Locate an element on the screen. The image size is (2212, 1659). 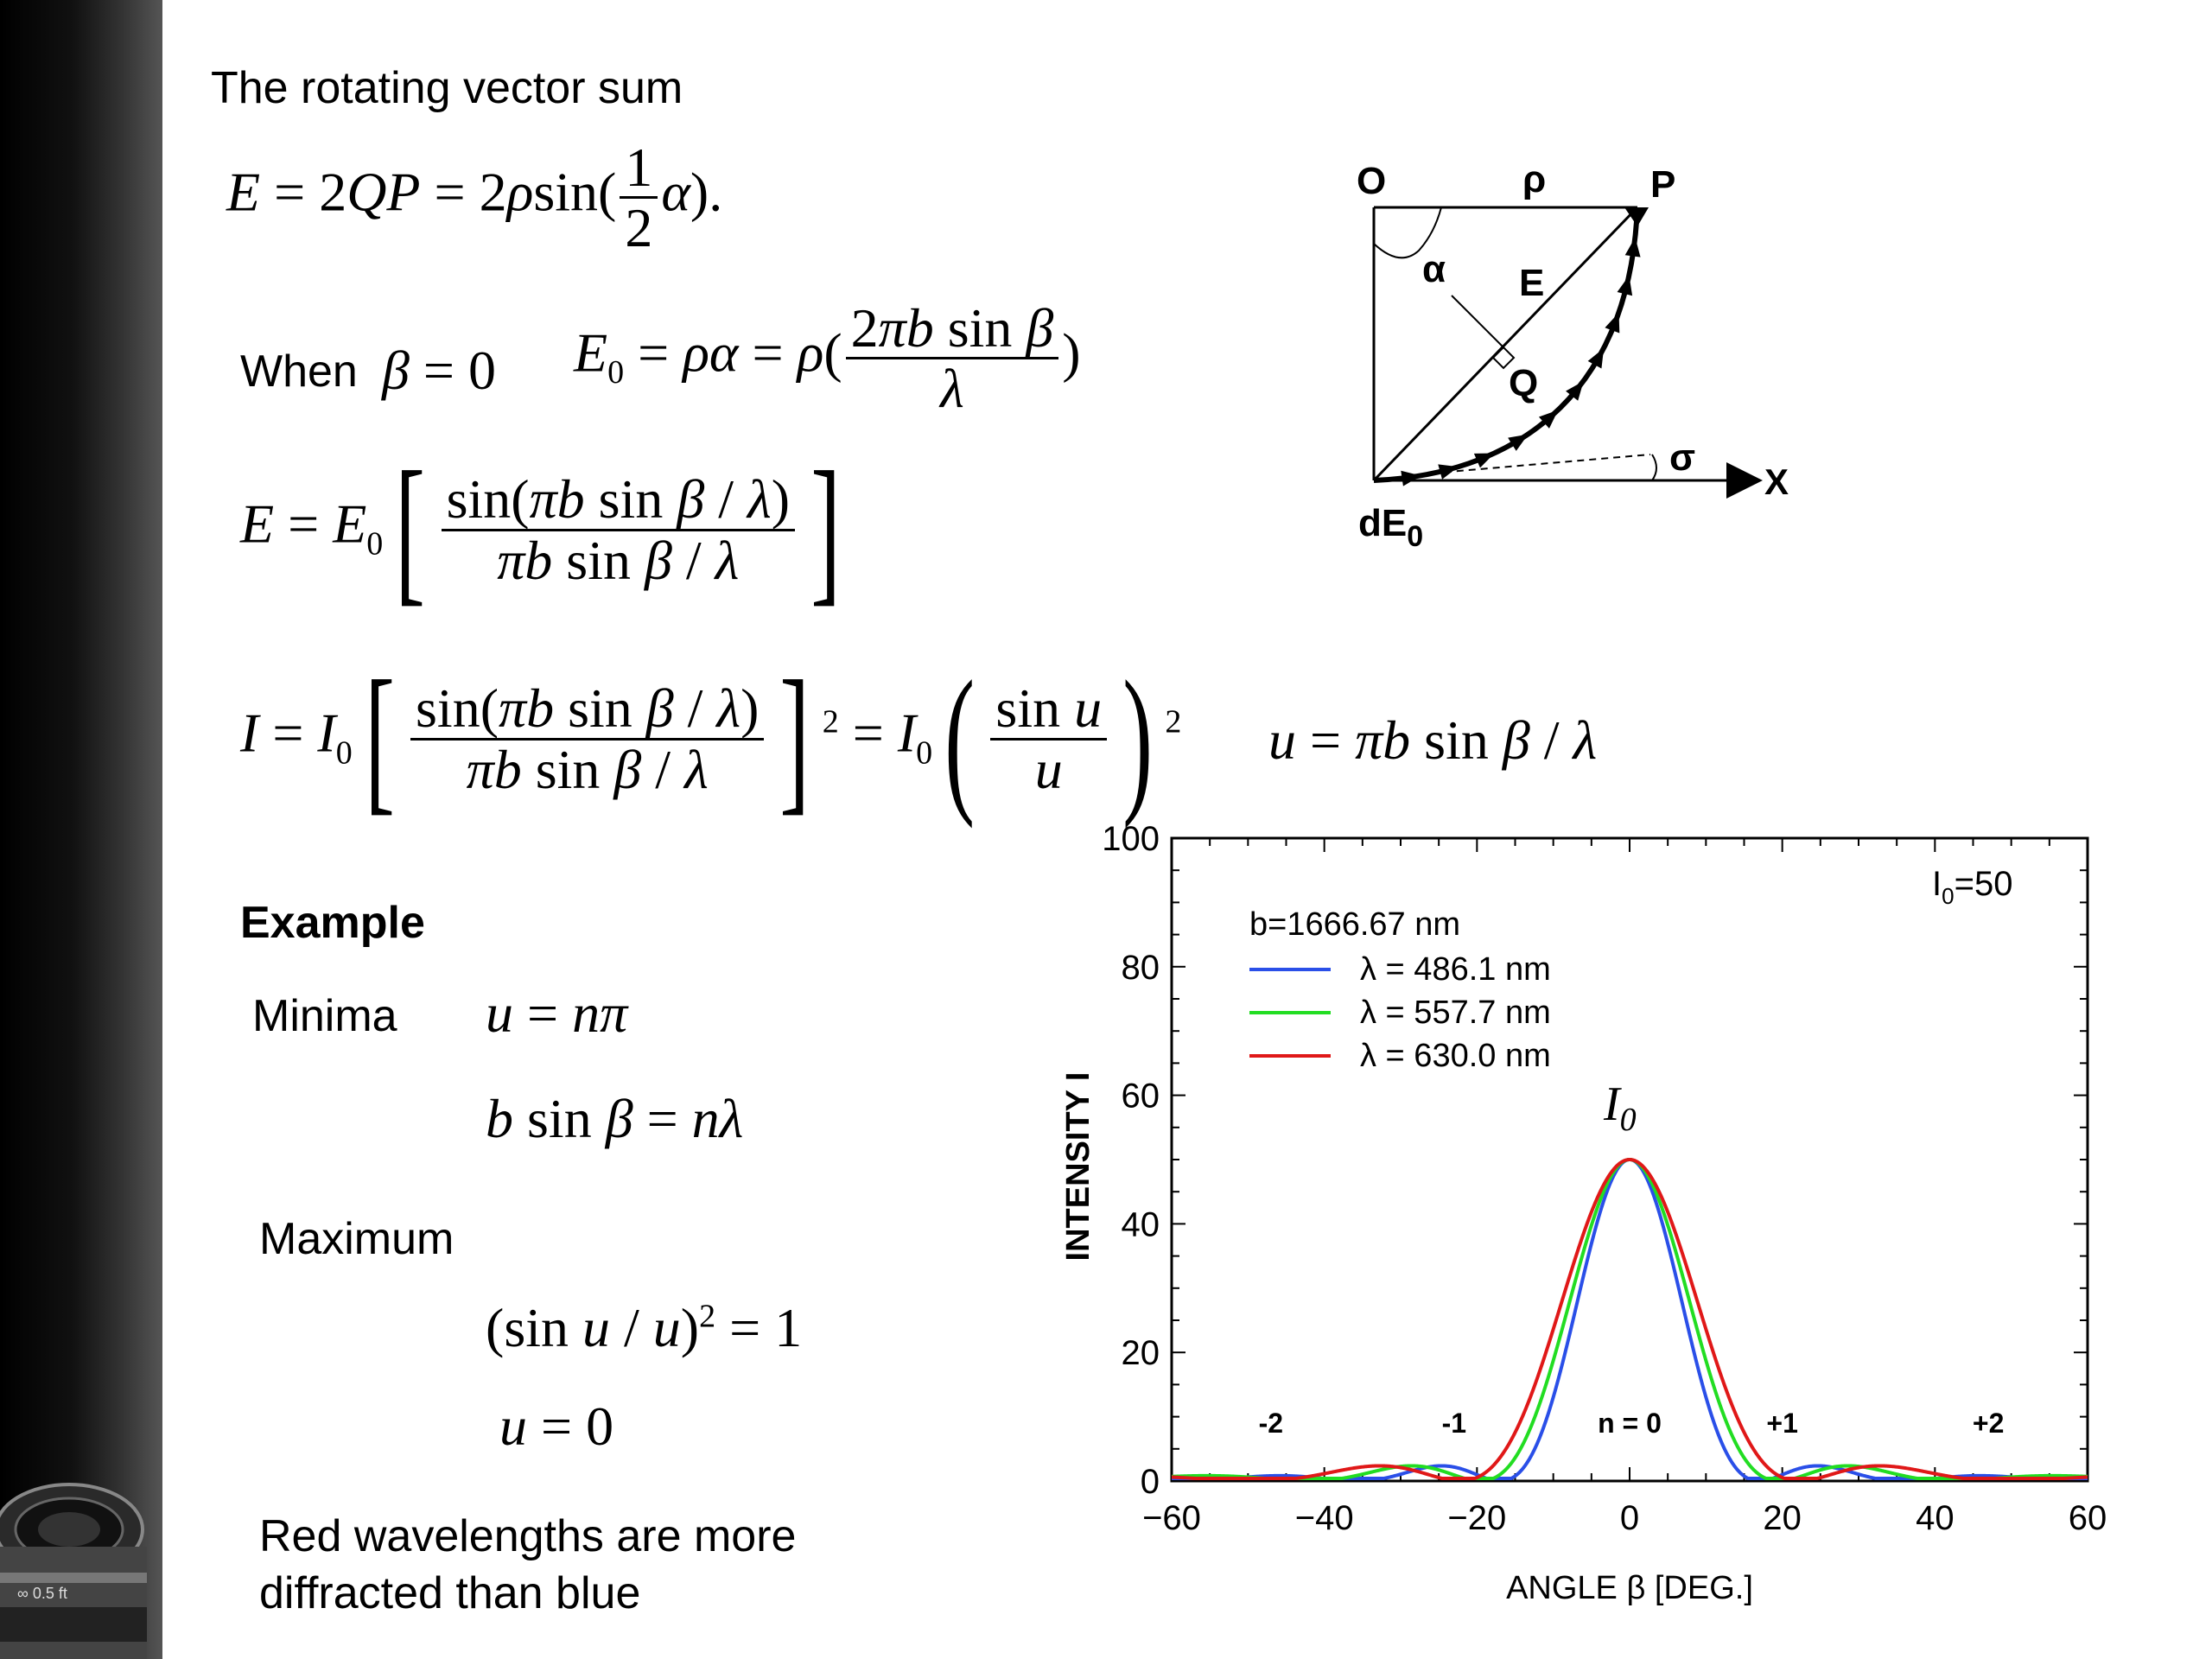
equation-u-zero: u = 0 is located at coordinates (556, 1426).